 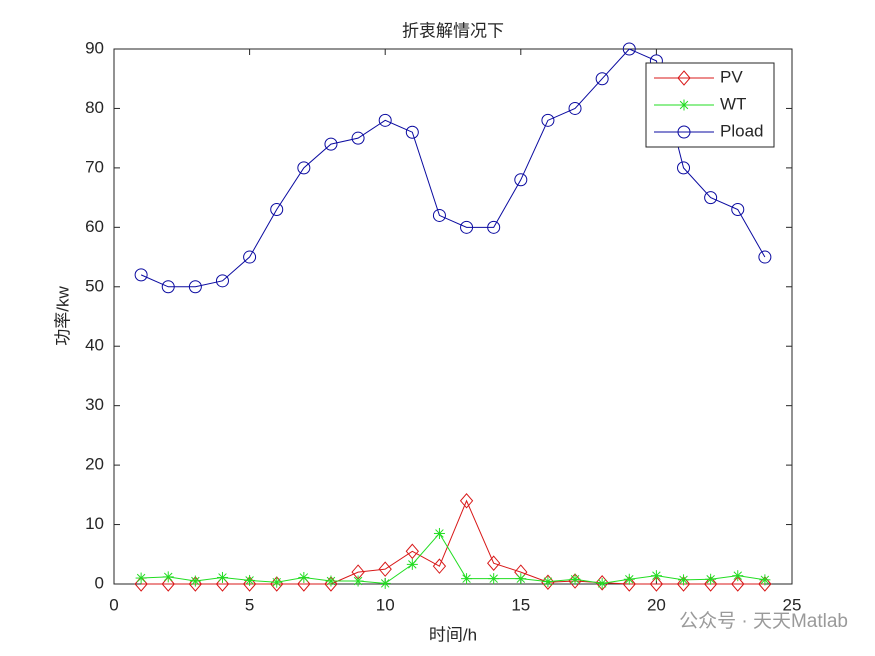 I want to click on legend-label: WT, so click(x=733, y=103).